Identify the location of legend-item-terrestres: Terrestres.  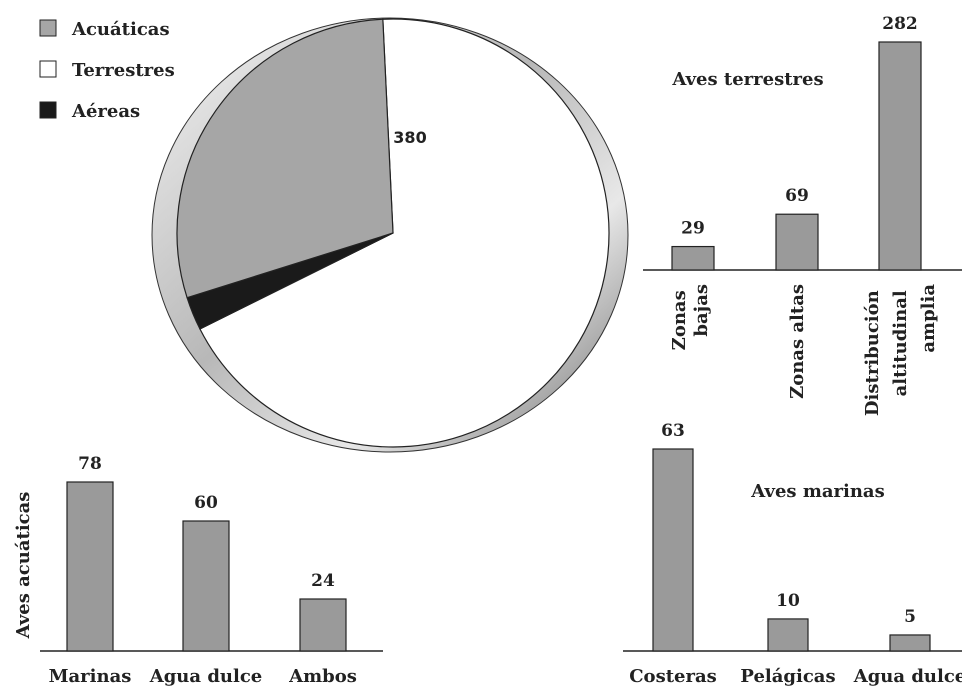
(107, 70).